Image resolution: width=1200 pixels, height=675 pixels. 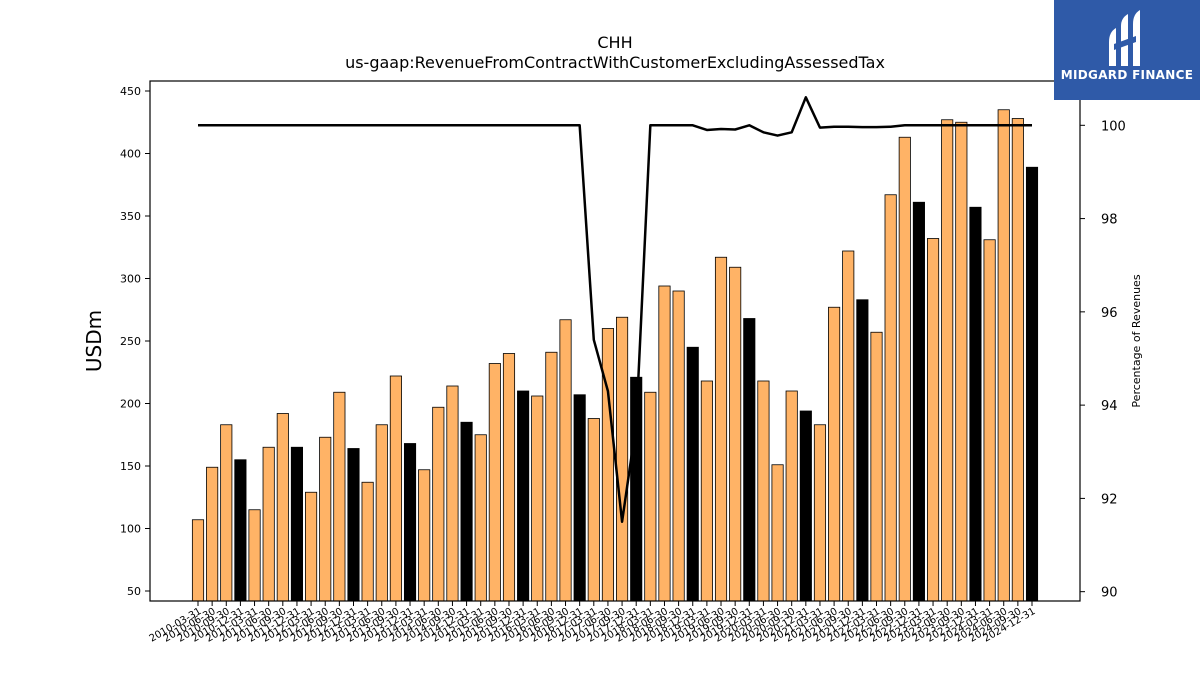 I want to click on y-tick-label: 200, so click(x=130, y=404).